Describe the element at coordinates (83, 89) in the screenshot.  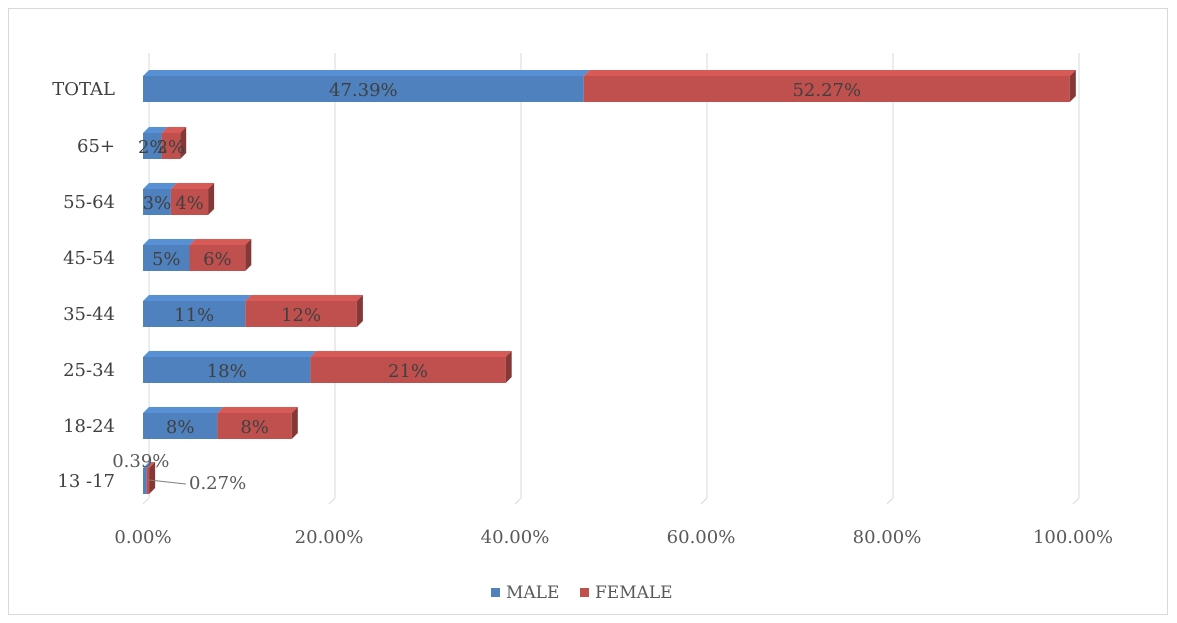
I see `category-label: TOTAL` at that location.